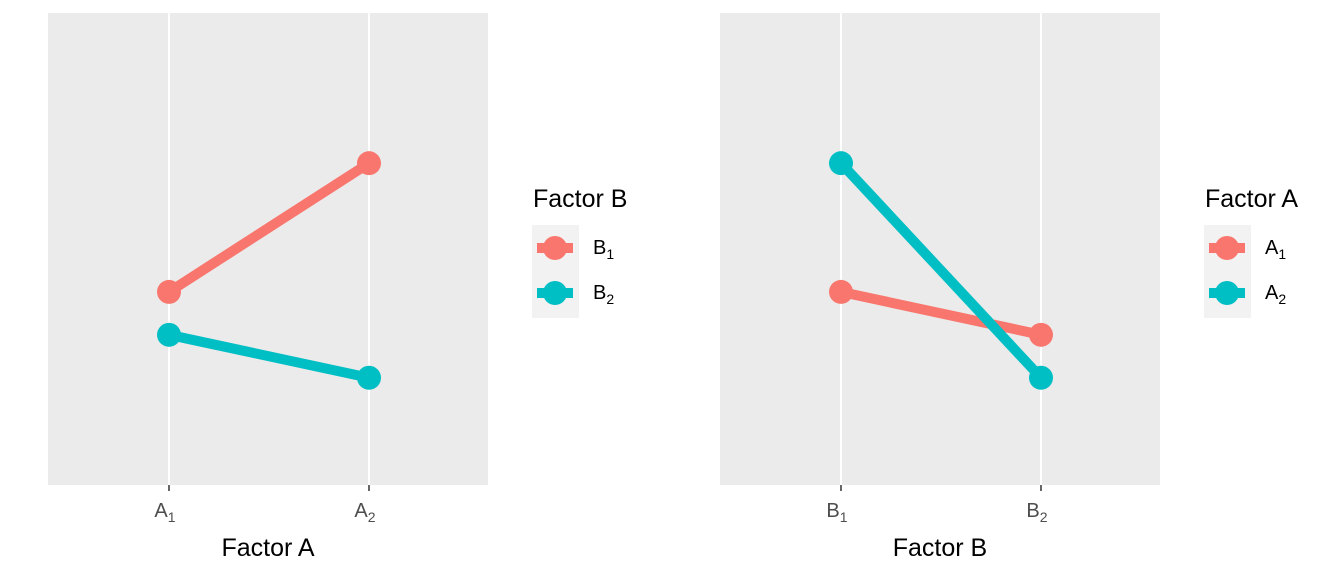 The width and height of the screenshot is (1344, 576). What do you see at coordinates (1275, 249) in the screenshot?
I see `legend-label-2-1: A1` at bounding box center [1275, 249].